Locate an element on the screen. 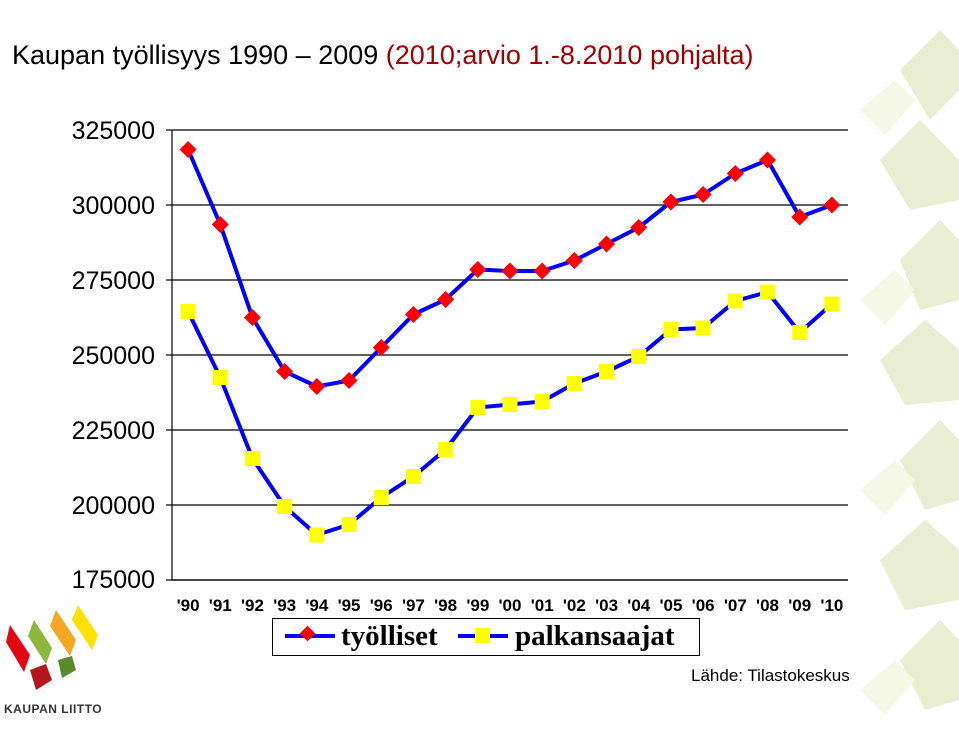  point-työlliset-'94 is located at coordinates (317, 386).